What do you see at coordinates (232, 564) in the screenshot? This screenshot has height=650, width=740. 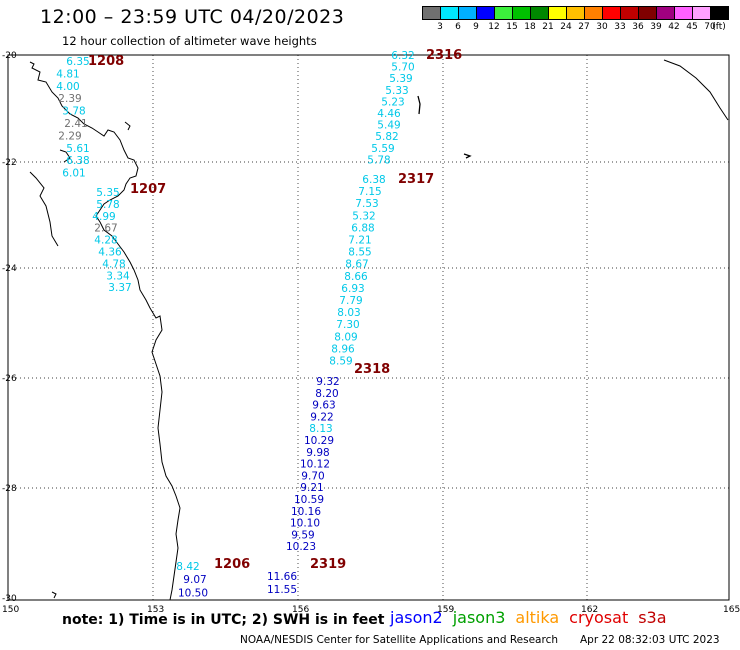 I see `track-time-label: 1206` at bounding box center [232, 564].